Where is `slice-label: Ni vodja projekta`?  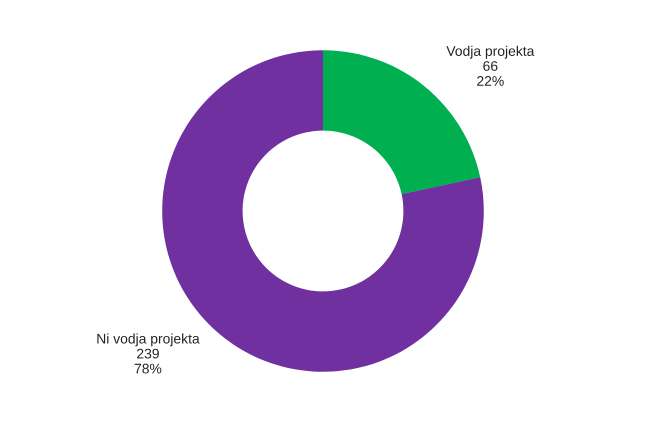
slice-label: Ni vodja projekta is located at coordinates (148, 339).